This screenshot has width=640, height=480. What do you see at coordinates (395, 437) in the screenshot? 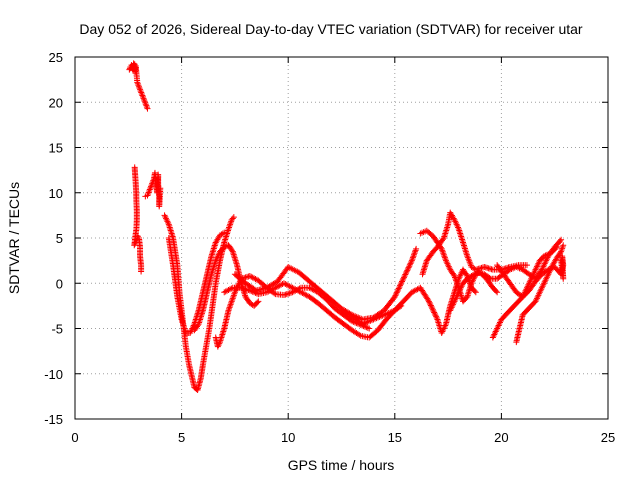
I see `x-tick-label: 15` at bounding box center [395, 437].